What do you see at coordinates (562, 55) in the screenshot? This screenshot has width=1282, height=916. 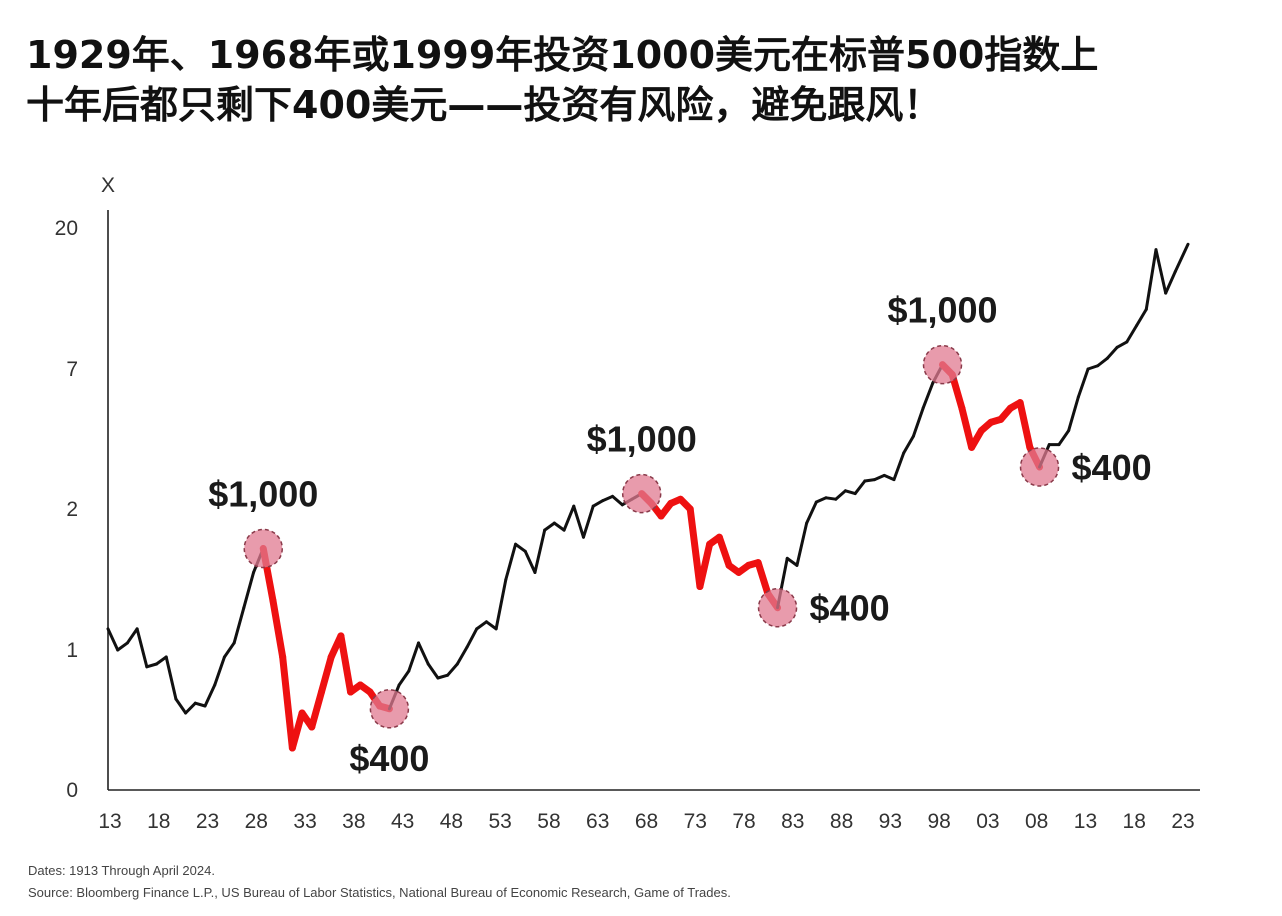 I see `chart-title-line-1: 1929年、1968年或1999年投资1000美元在标普500指数上` at bounding box center [562, 55].